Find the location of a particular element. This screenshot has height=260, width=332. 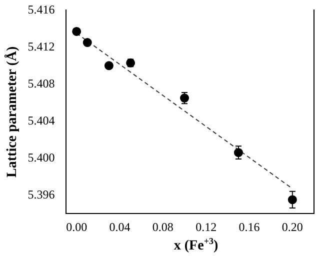

y-tick-label: 5.404 is located at coordinates (41, 120).